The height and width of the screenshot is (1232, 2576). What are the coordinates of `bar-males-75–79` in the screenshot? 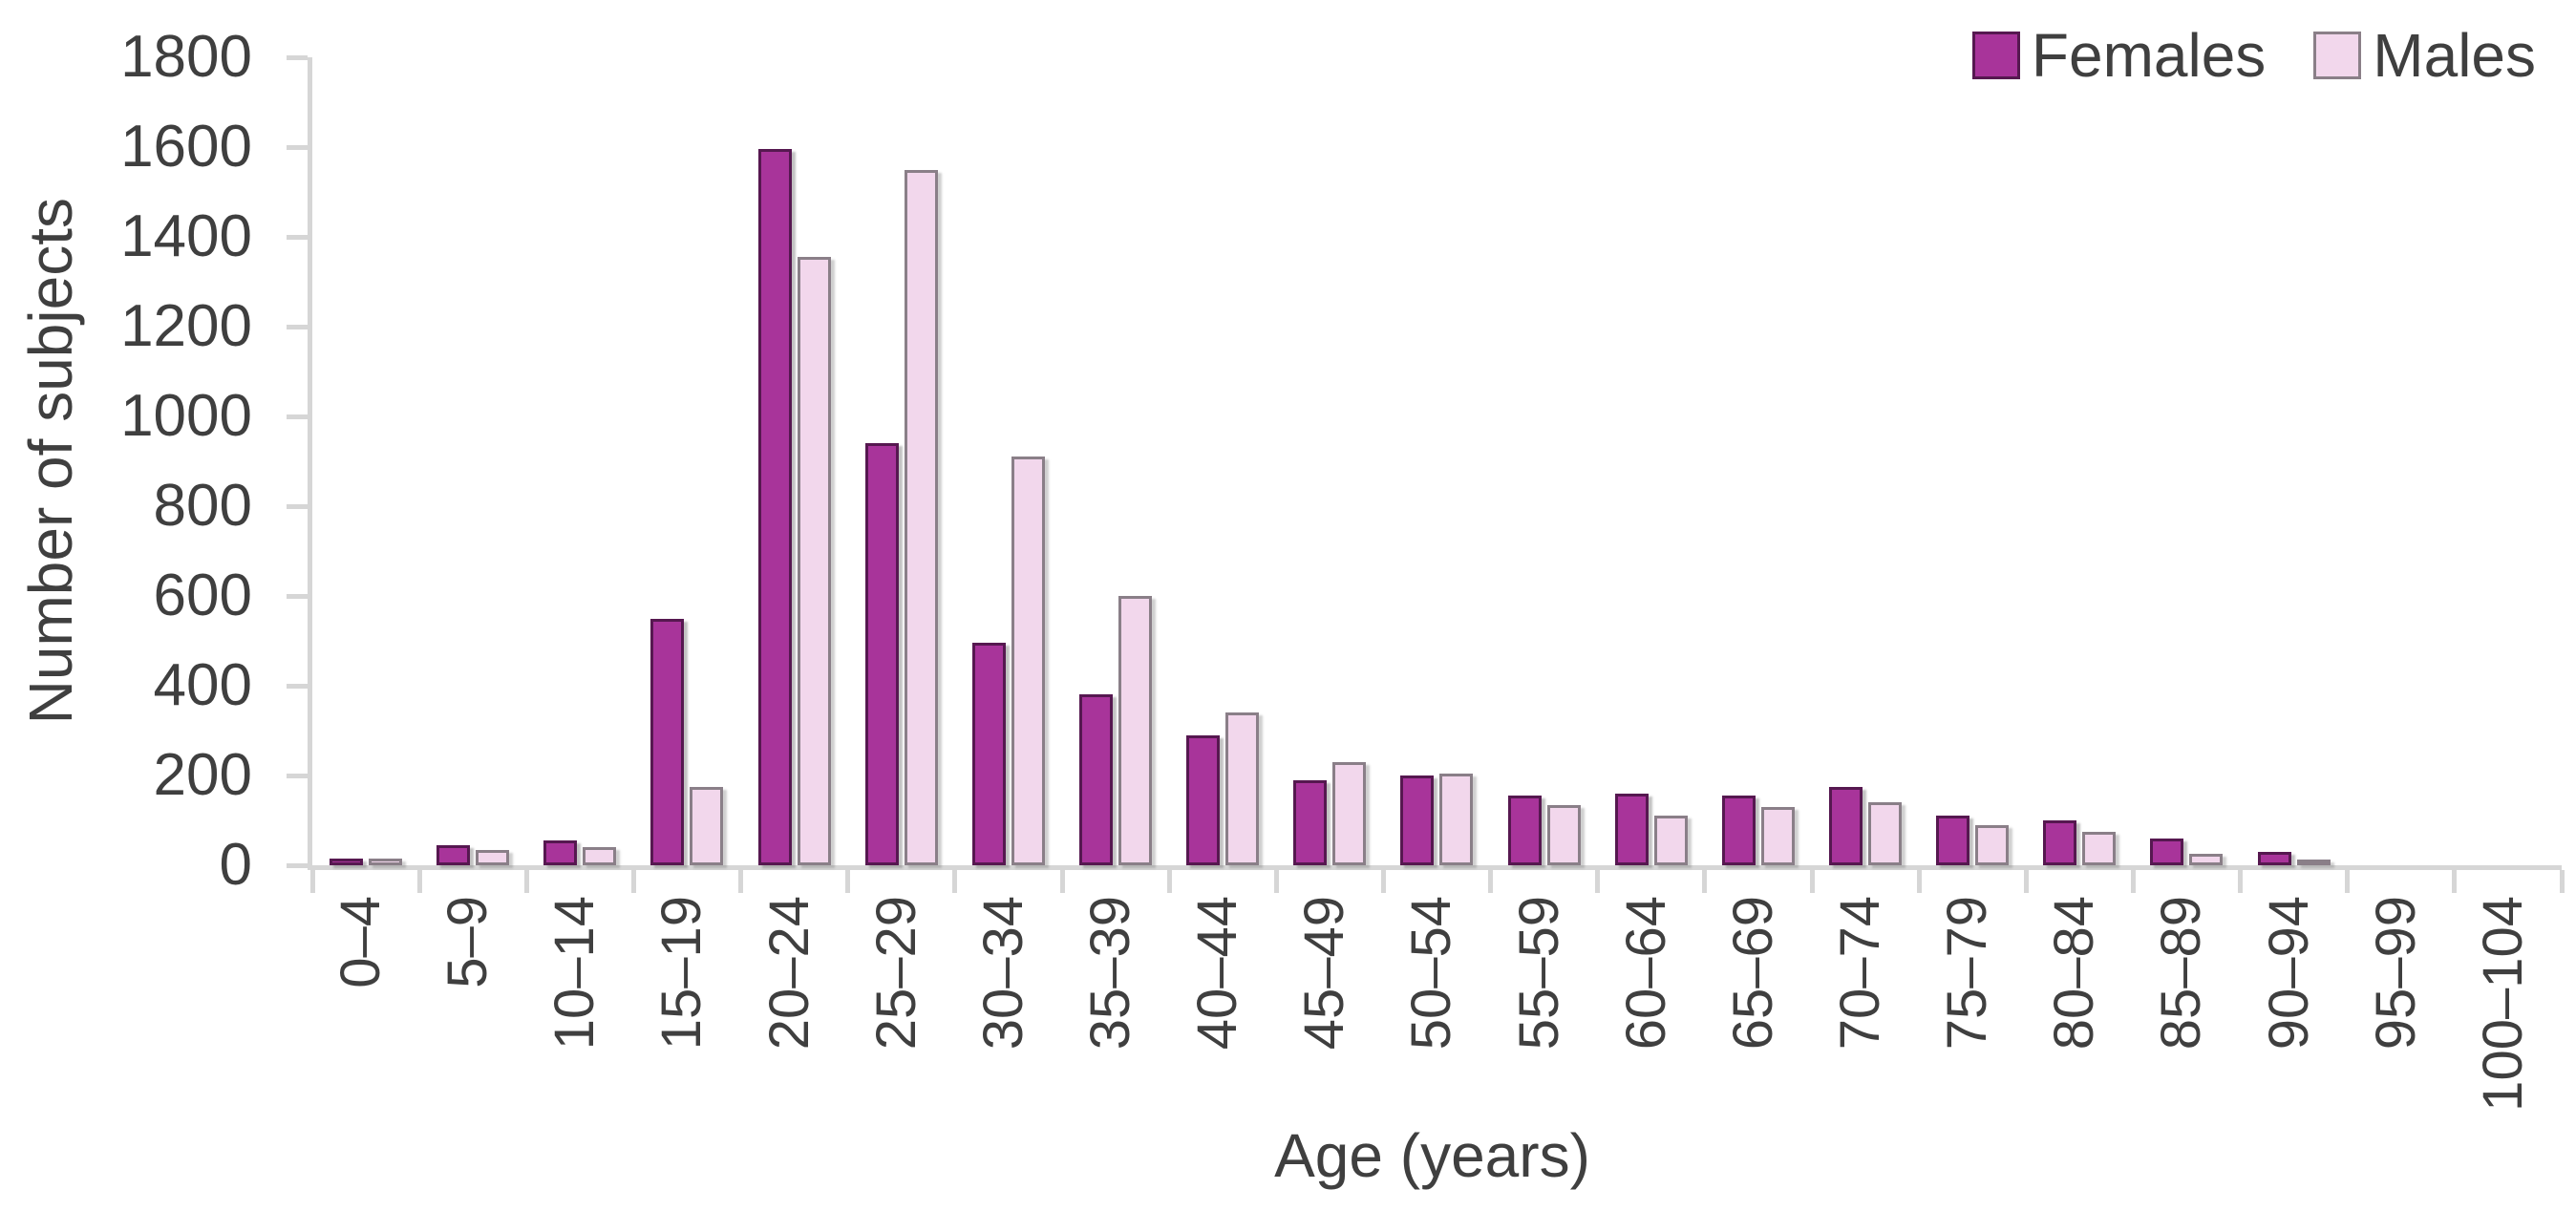 It's located at (1993, 844).